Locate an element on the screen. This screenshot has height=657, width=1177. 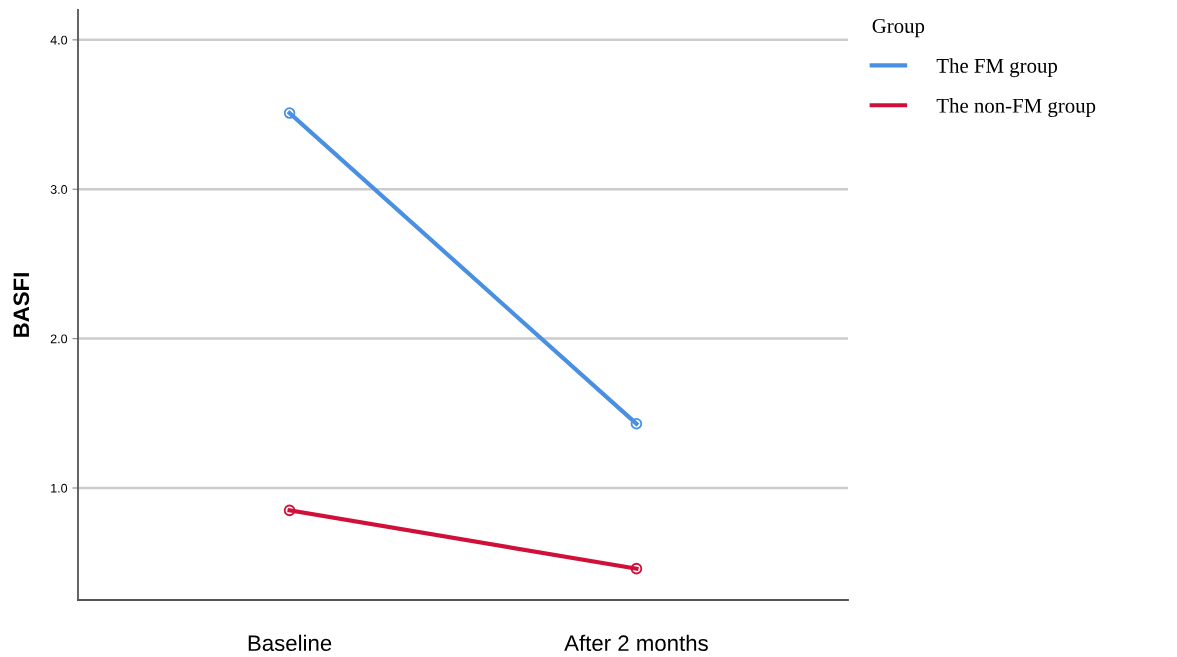
legend-label: The FM group is located at coordinates (997, 68).